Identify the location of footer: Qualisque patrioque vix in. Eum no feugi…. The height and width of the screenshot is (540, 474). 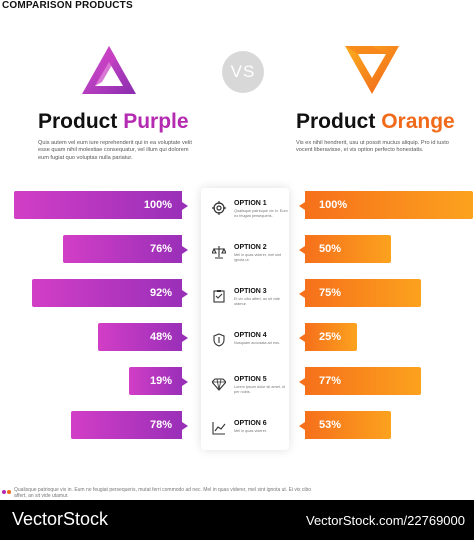
(237, 493).